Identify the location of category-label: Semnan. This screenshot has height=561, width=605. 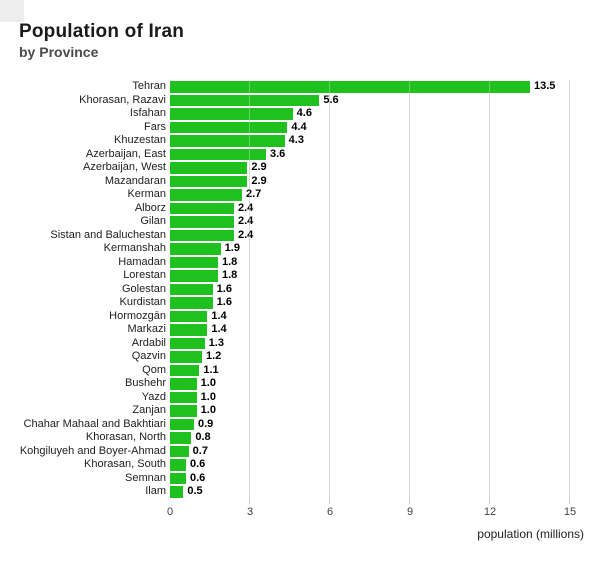
(145, 477).